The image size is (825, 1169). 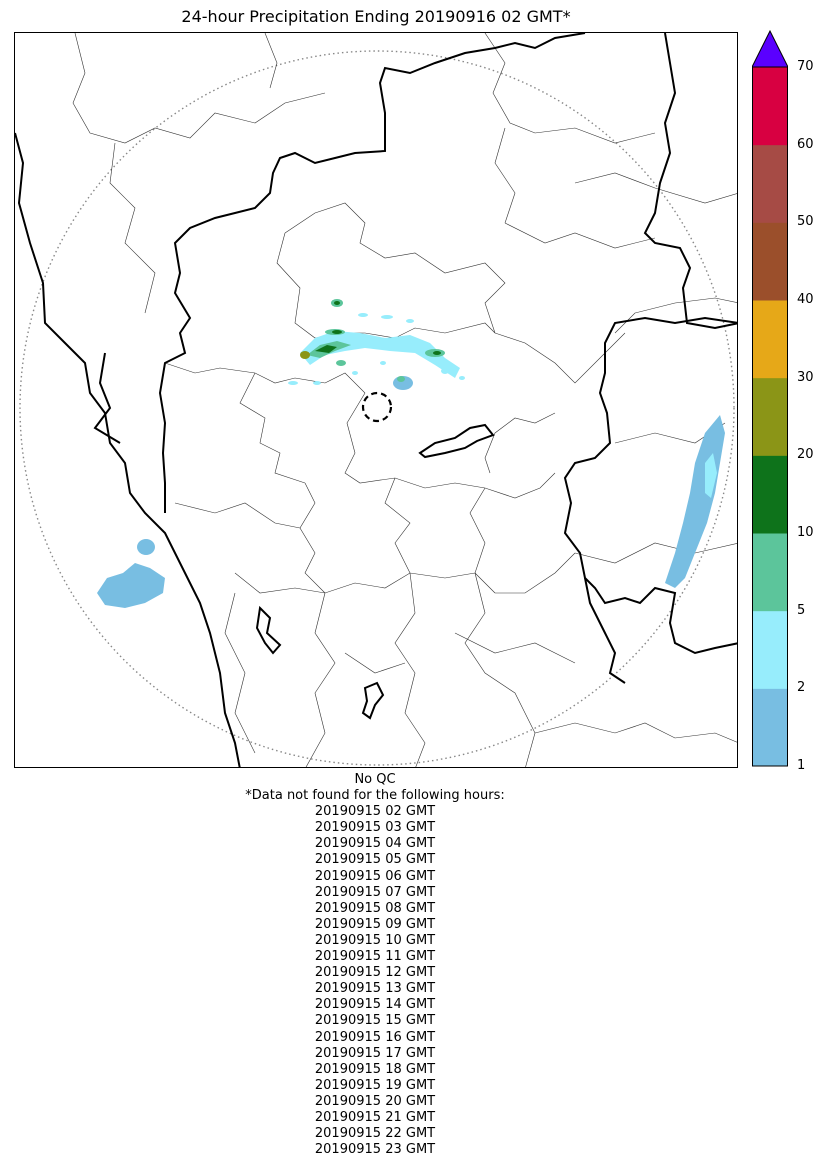 What do you see at coordinates (805, 299) in the screenshot?
I see `colorbar-tick-label: 40` at bounding box center [805, 299].